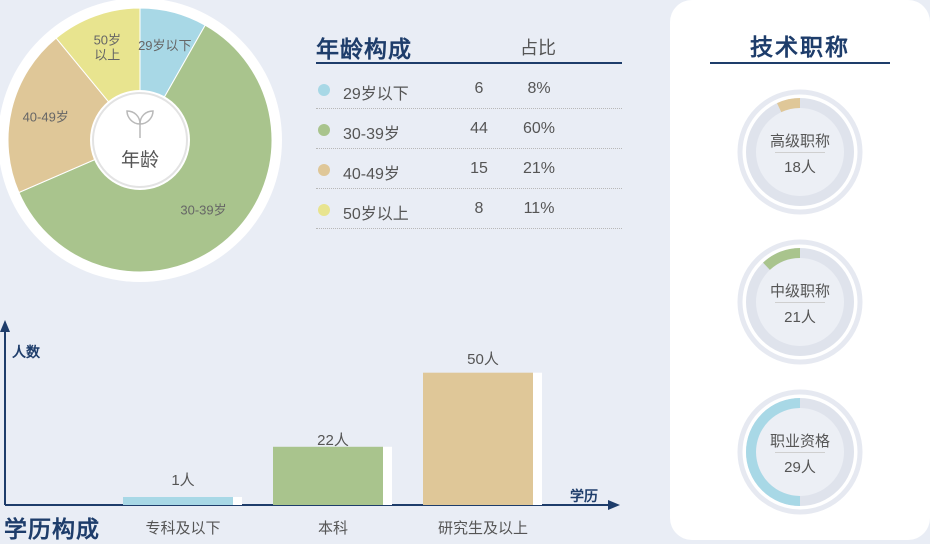 Image resolution: width=930 pixels, height=544 pixels. Describe the element at coordinates (376, 214) in the screenshot. I see `age-row-label: 50岁以上` at that location.